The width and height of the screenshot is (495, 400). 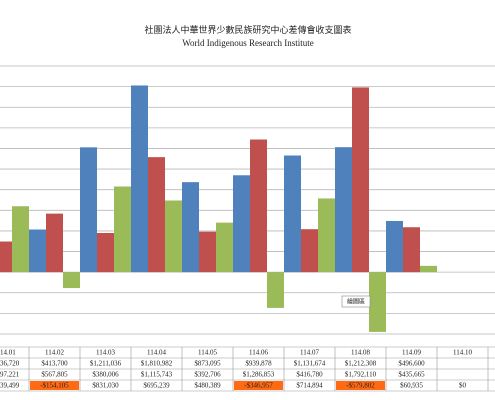 What do you see at coordinates (309, 375) in the screenshot?
I see `table-cell: $416,780` at bounding box center [309, 375].